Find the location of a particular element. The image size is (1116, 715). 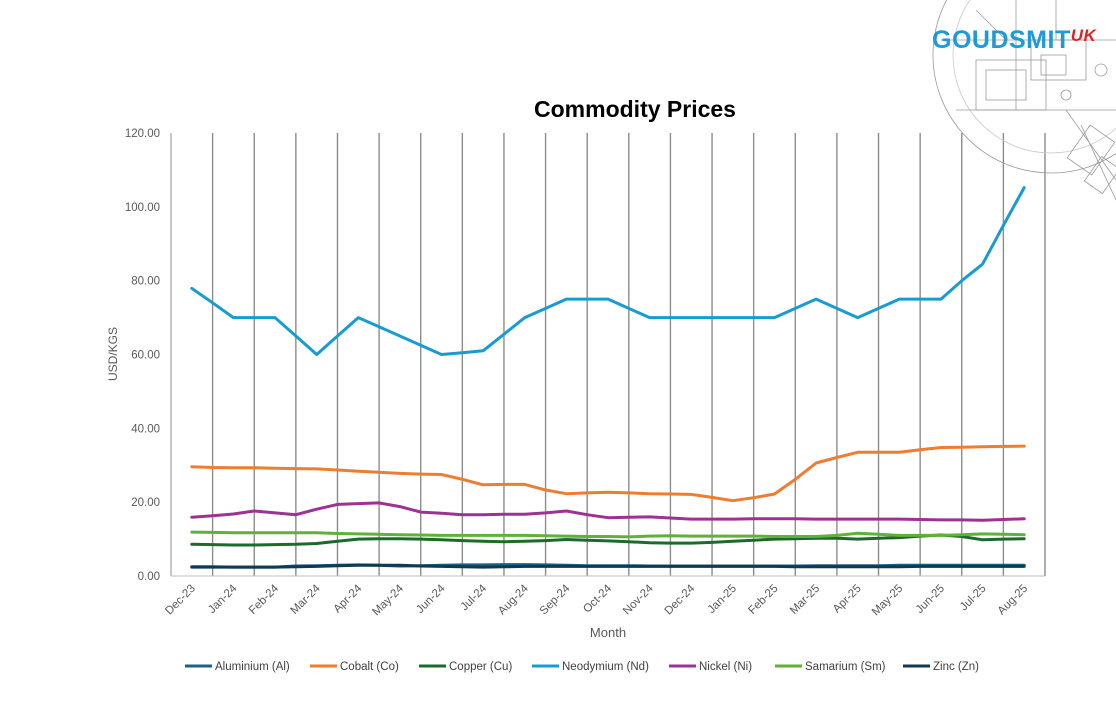

brand-suffix: UK is located at coordinates (1083, 35).